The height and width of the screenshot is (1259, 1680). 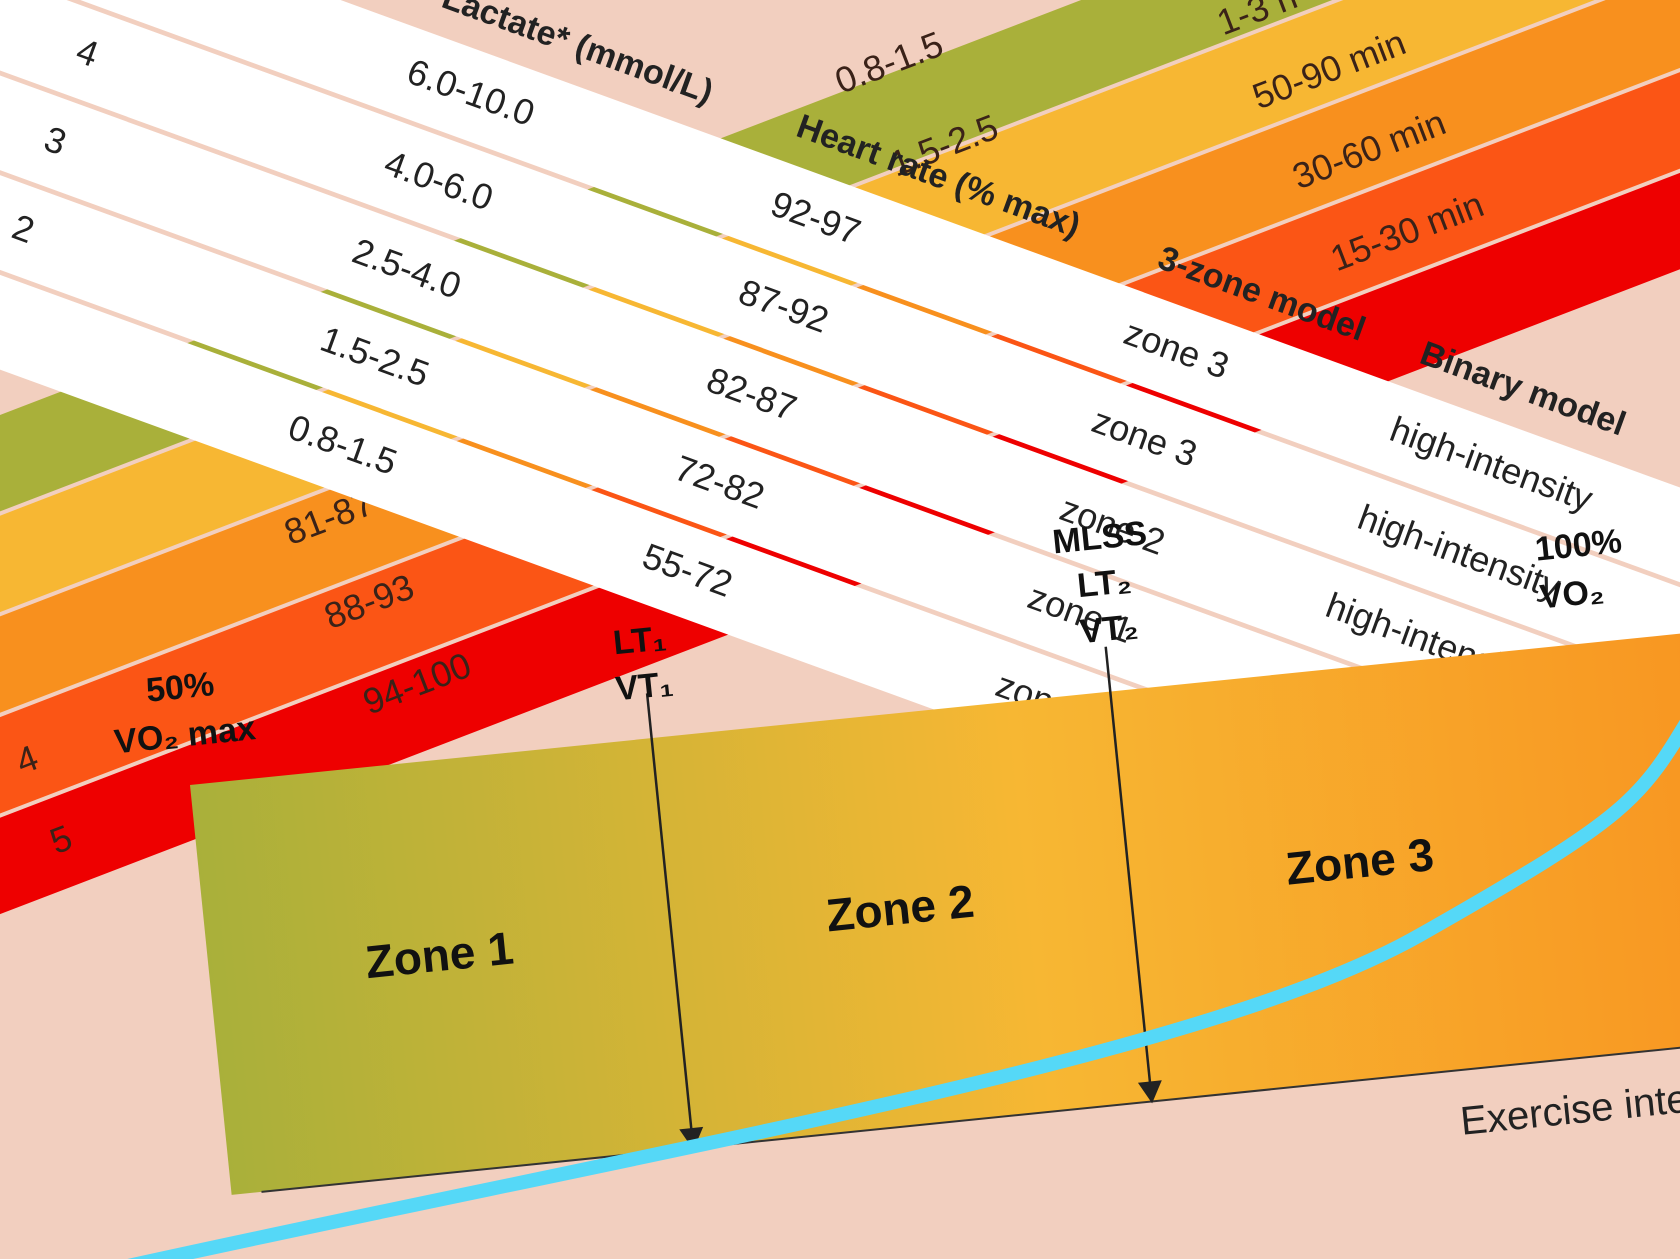 I want to click on marker-label: 100%, so click(x=1578, y=545).